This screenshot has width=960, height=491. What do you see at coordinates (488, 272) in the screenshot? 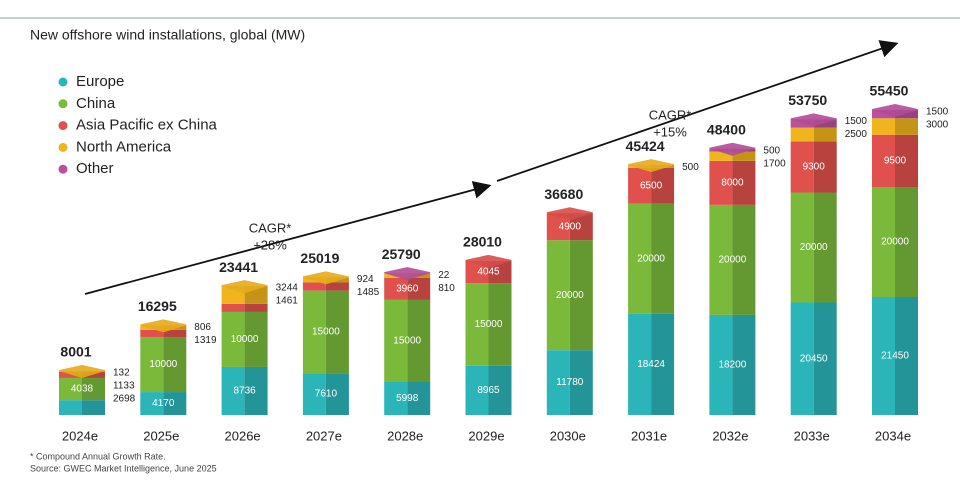
I see `segment-label: 4045` at bounding box center [488, 272].